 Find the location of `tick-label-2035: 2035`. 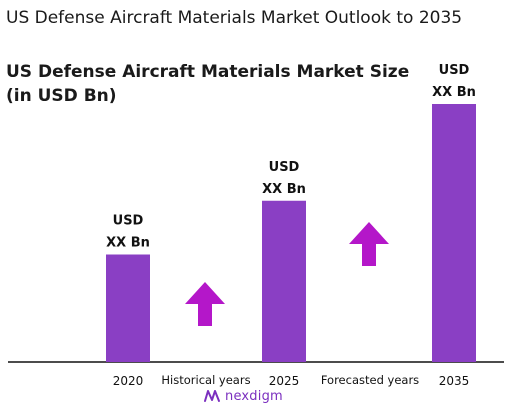

tick-label-2035: 2035 is located at coordinates (454, 381).